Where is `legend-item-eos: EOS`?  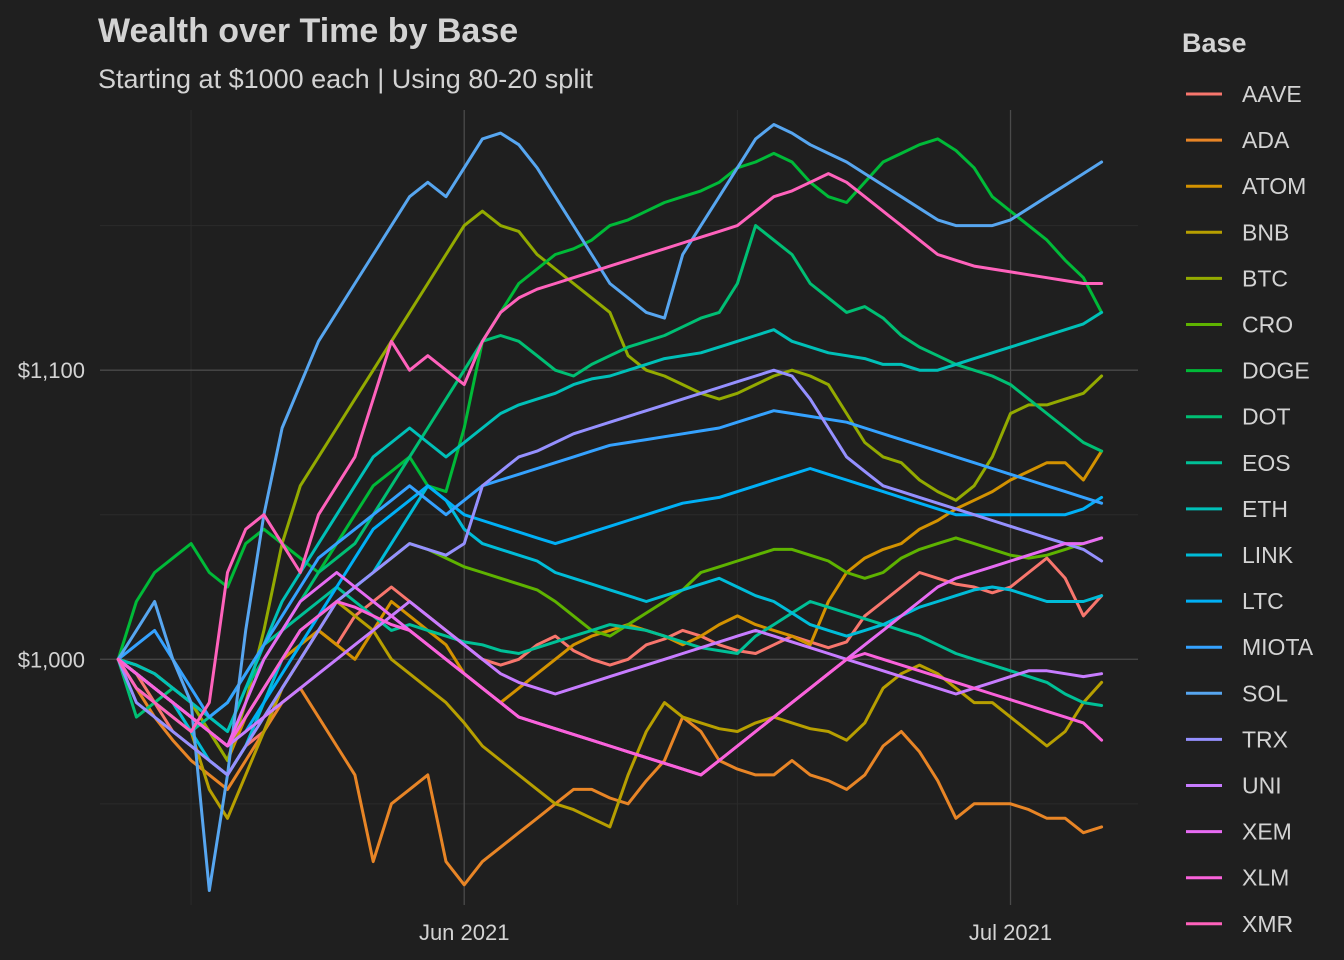
legend-item-eos: EOS is located at coordinates (1238, 463).